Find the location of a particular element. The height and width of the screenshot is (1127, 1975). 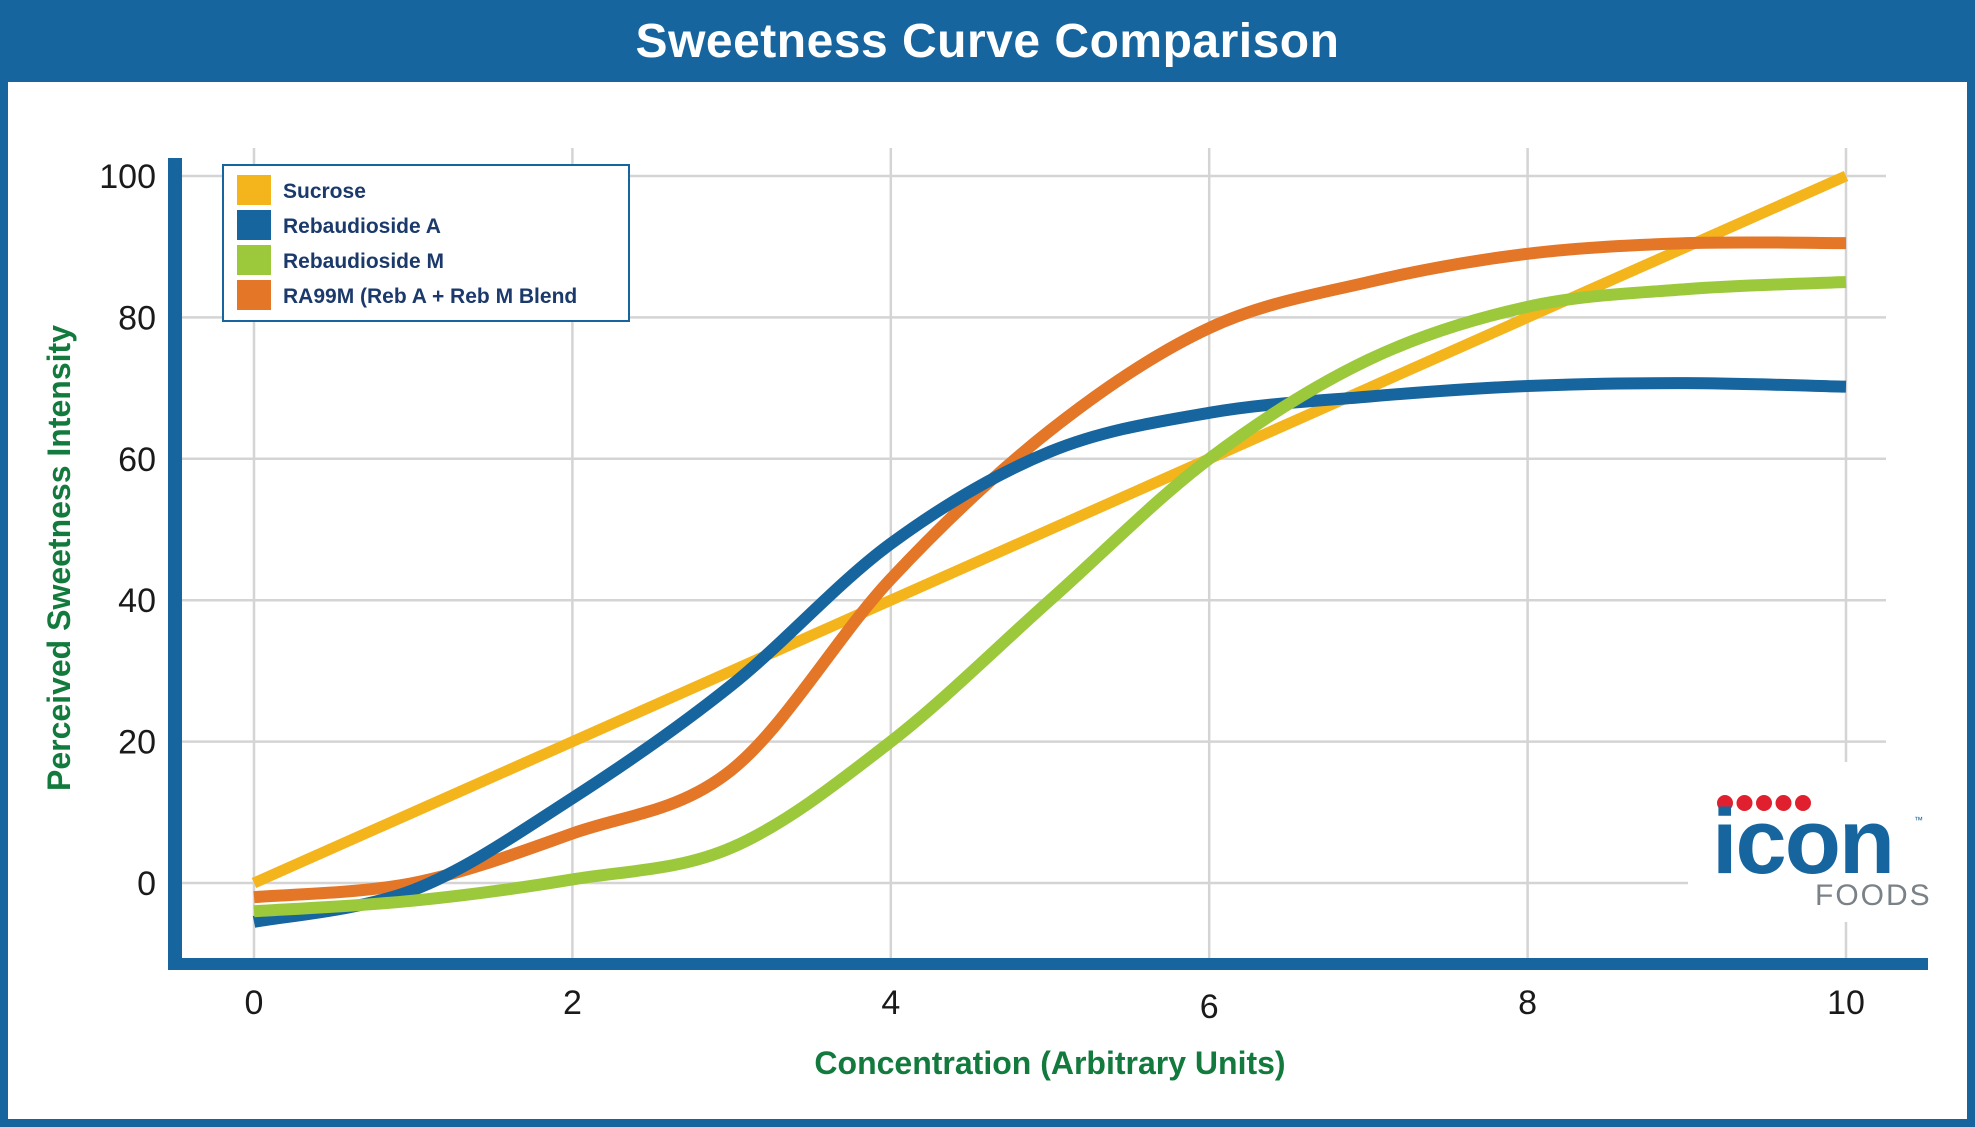

logo-foods: FOODS is located at coordinates (1873, 895).